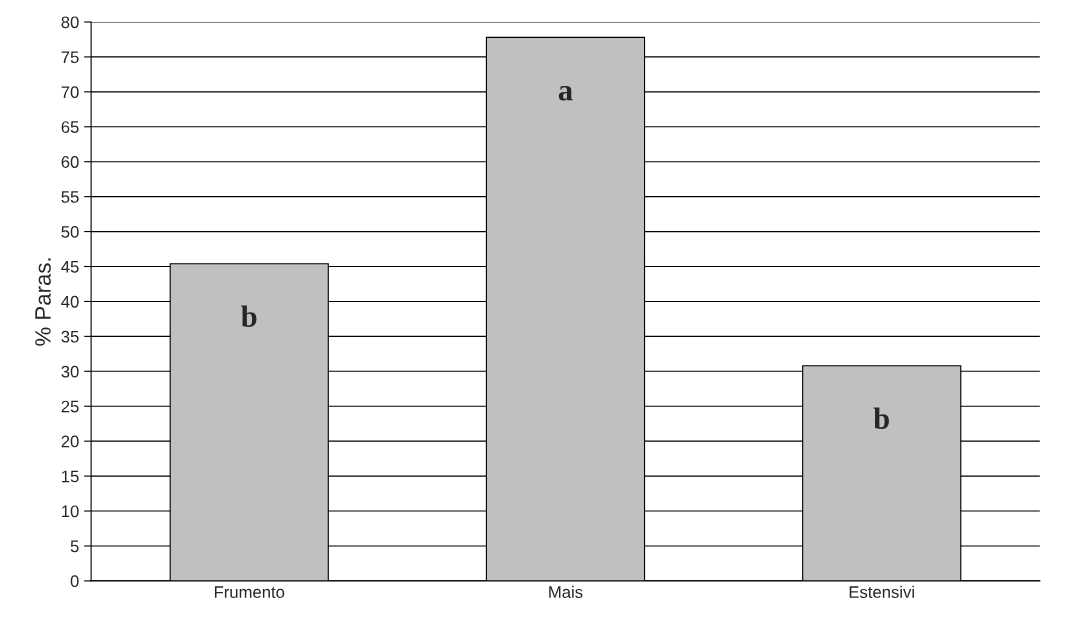 The height and width of the screenshot is (628, 1072). Describe the element at coordinates (74, 581) in the screenshot. I see `y-tick-label: 0` at that location.